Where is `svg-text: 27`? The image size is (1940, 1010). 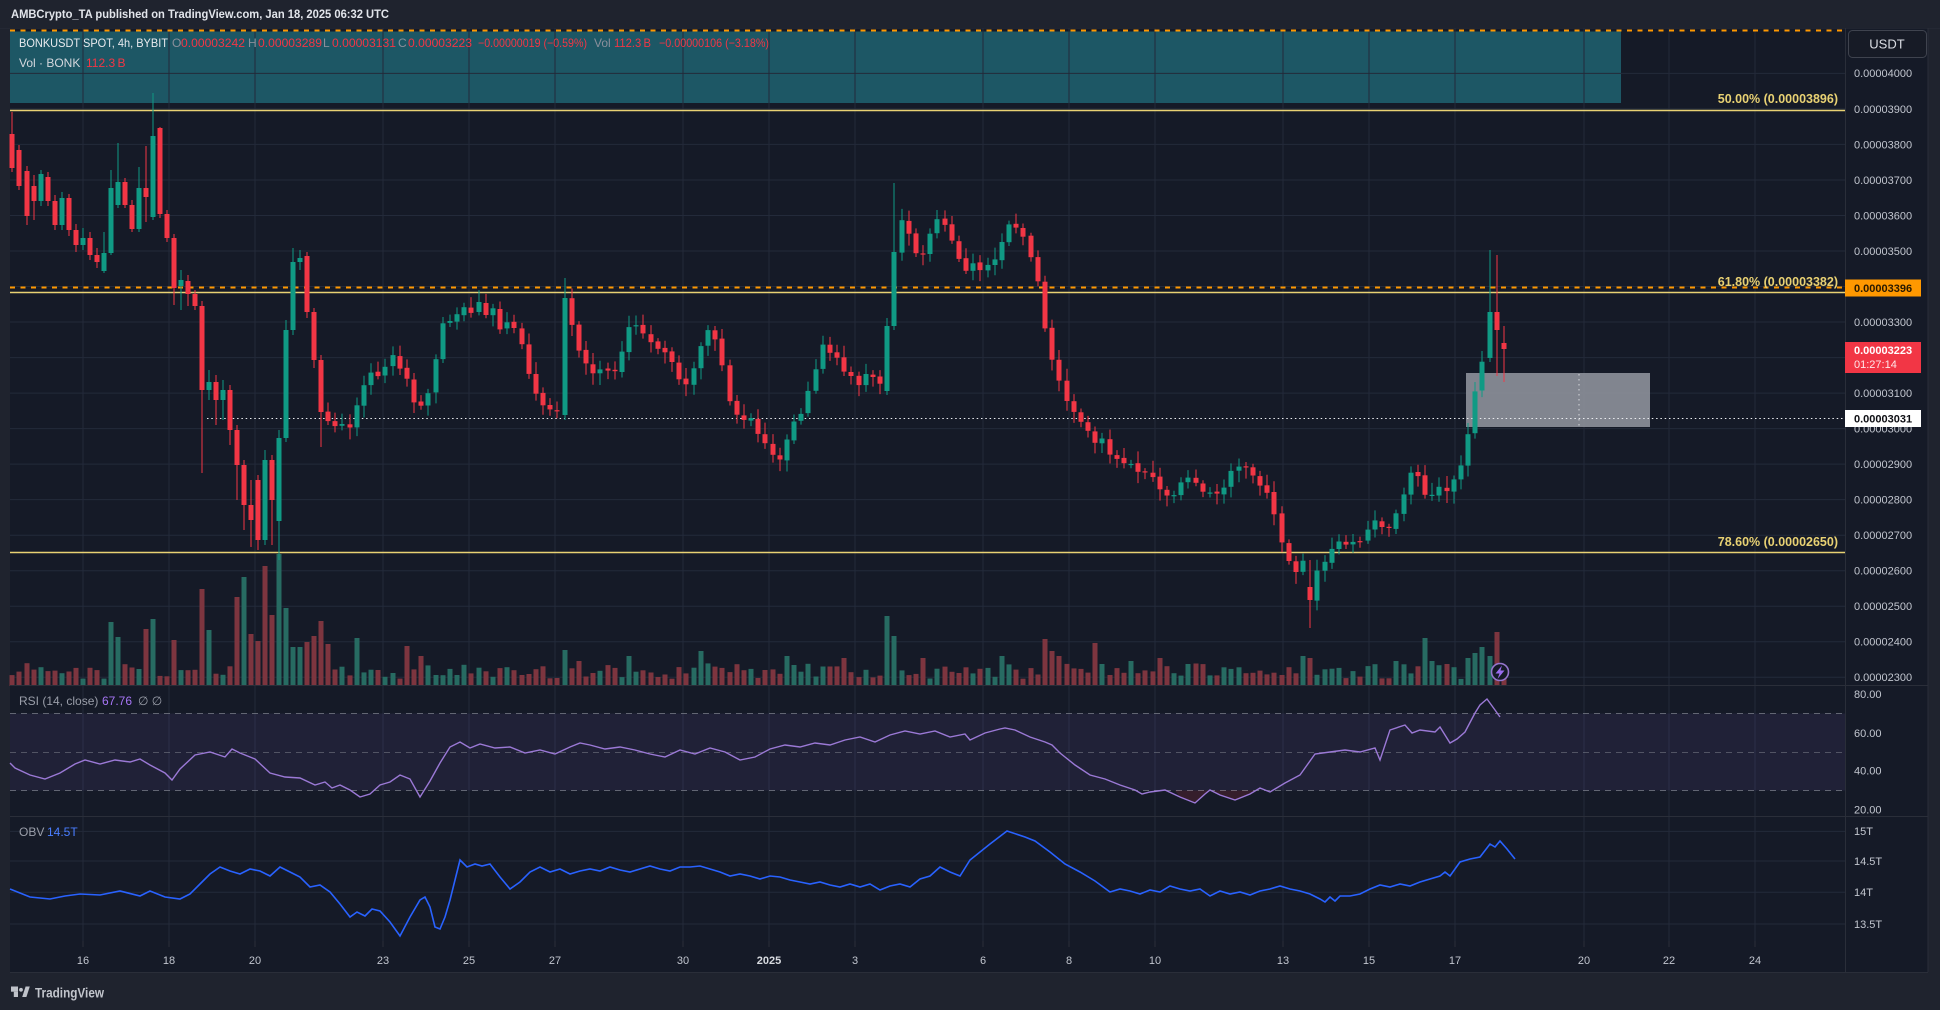
svg-text: 27 is located at coordinates (555, 961).